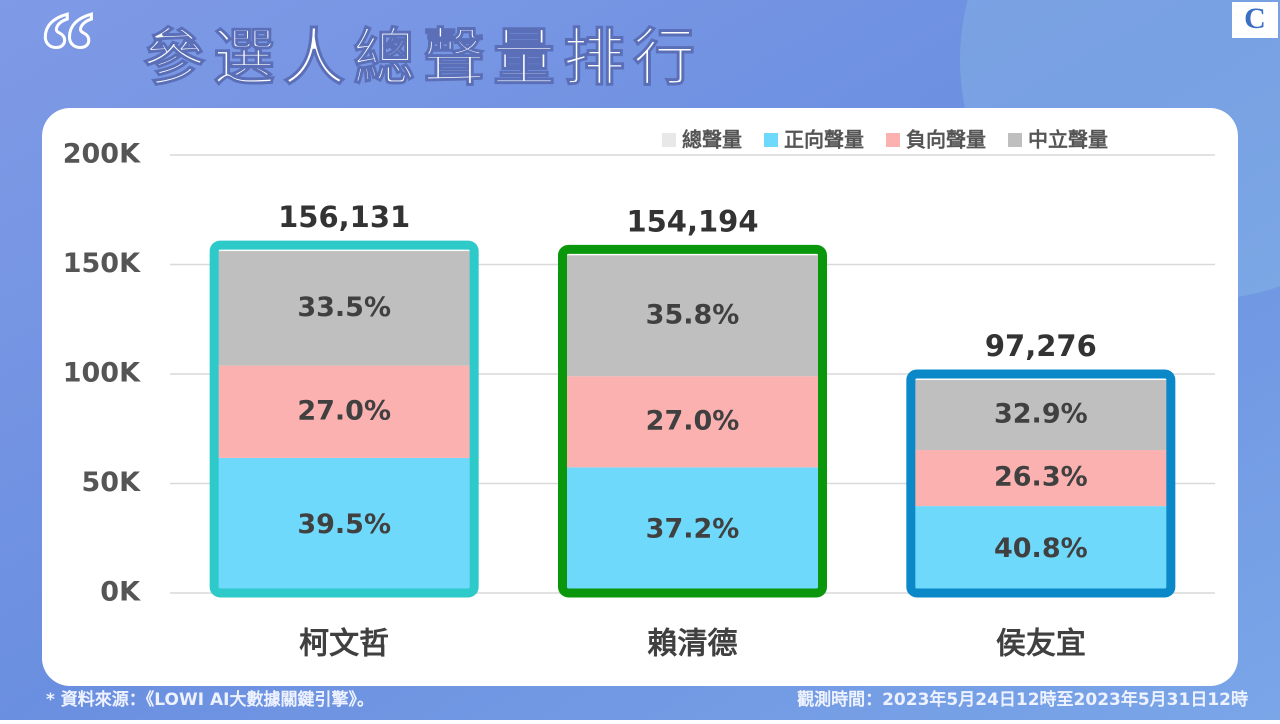 The width and height of the screenshot is (1280, 724). I want to click on y-tick-label: 0K, so click(120, 592).